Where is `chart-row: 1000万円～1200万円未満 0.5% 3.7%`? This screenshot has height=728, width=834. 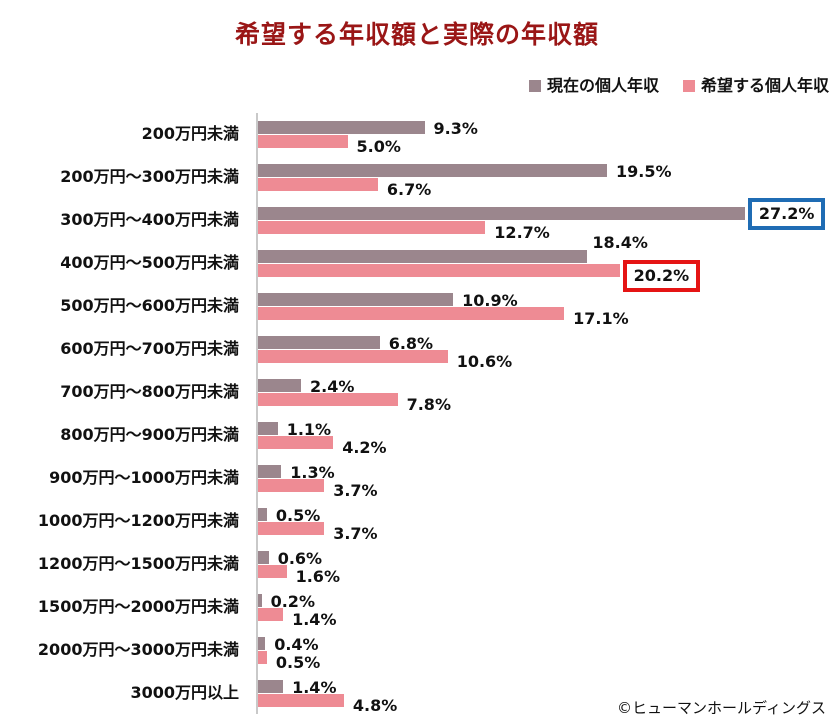 chart-row: 1000万円～1200万円未満 0.5% 3.7% is located at coordinates (417, 521).